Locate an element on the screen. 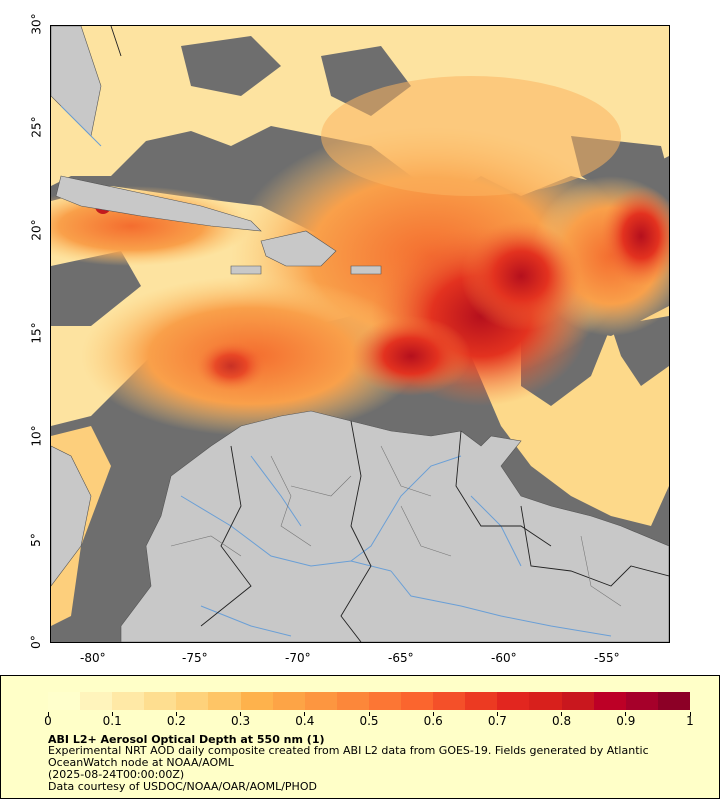 The height and width of the screenshot is (800, 720). cuba-land is located at coordinates (158, 203).